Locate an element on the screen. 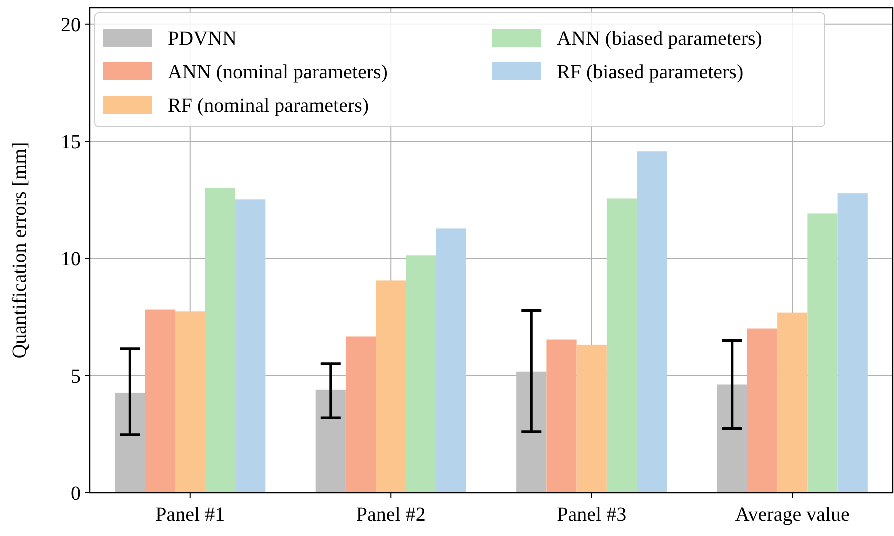 This screenshot has width=894, height=536. y-tick-label: 5 is located at coordinates (76, 377).